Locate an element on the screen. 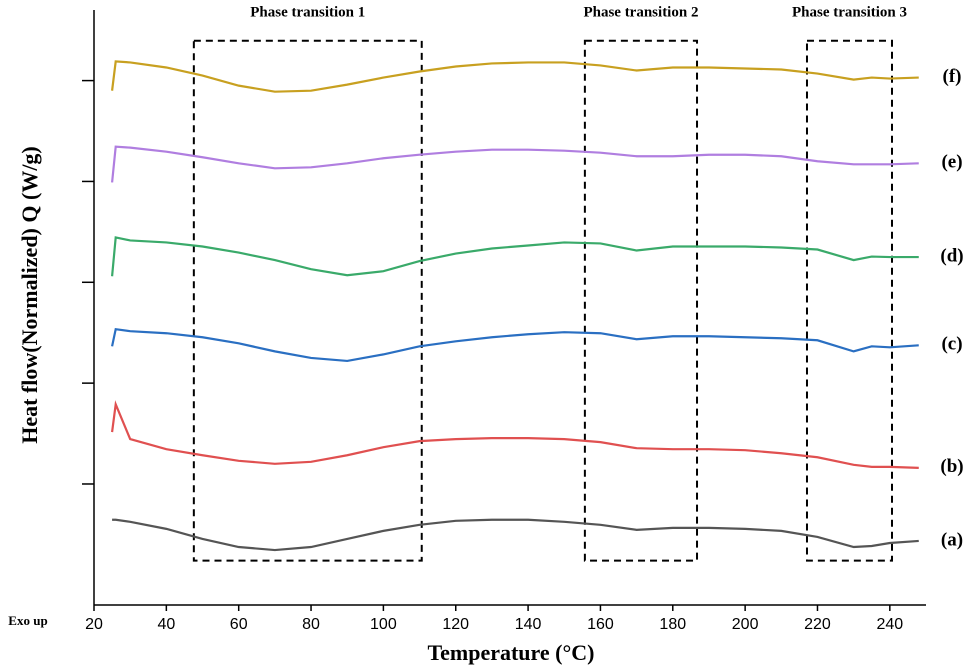 Image resolution: width=969 pixels, height=667 pixels. x-tick-label: 100 is located at coordinates (383, 624).